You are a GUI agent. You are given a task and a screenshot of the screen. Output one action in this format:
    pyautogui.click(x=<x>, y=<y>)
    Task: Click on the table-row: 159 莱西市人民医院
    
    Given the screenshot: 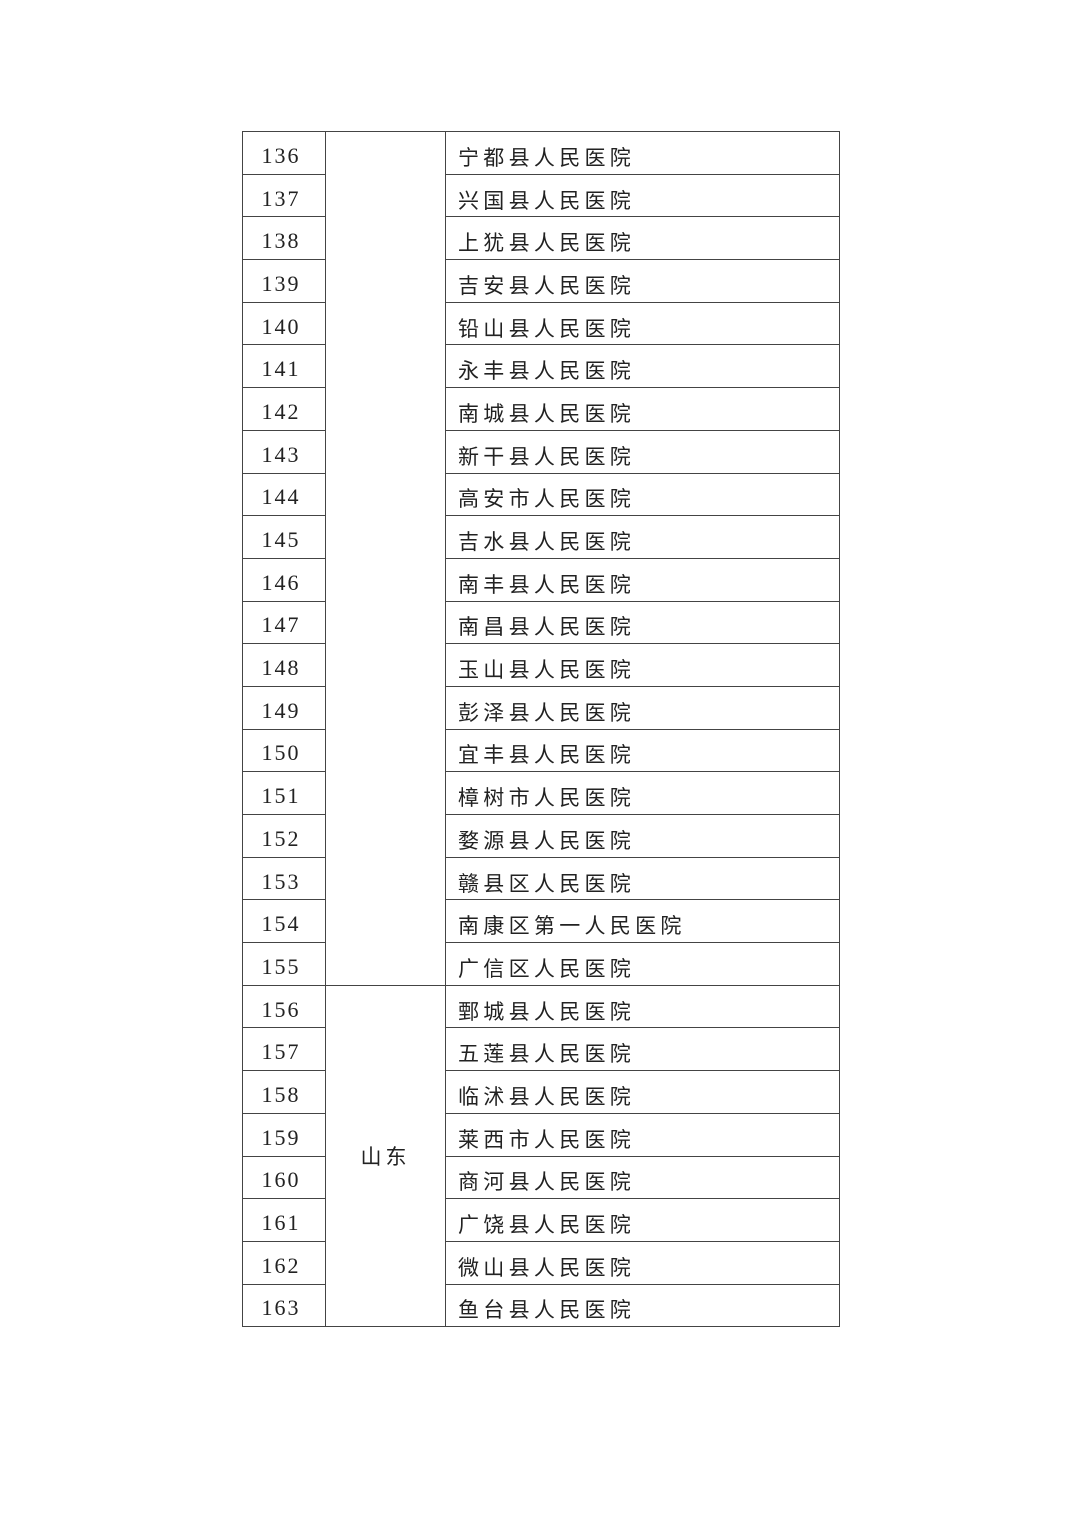 What is the action you would take?
    pyautogui.click(x=541, y=1134)
    